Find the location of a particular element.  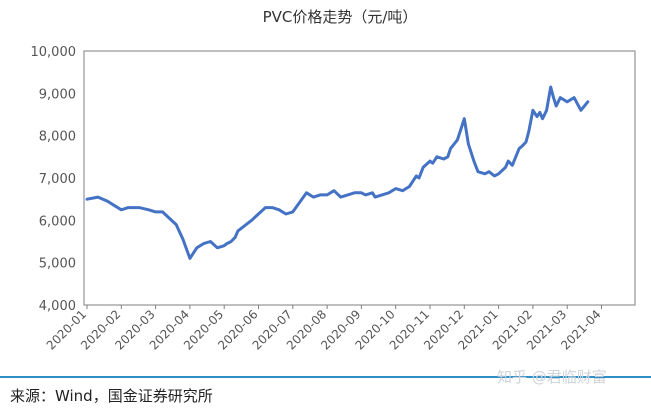

watermark: 知乎 @君临财富 is located at coordinates (552, 377).